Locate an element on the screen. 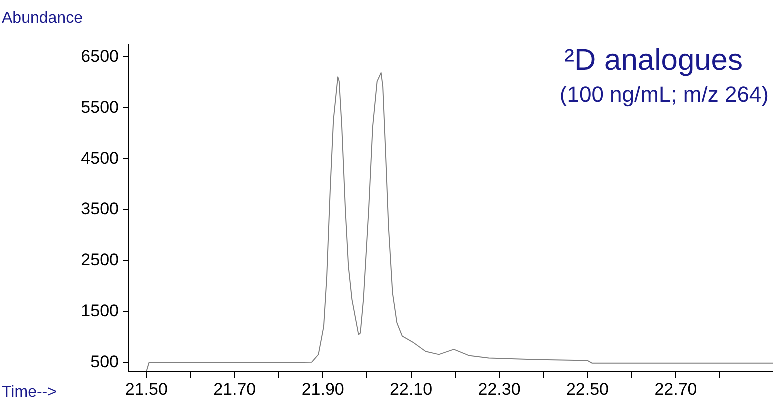 The width and height of the screenshot is (773, 409). y-tick-label: 4500 is located at coordinates (100, 158).